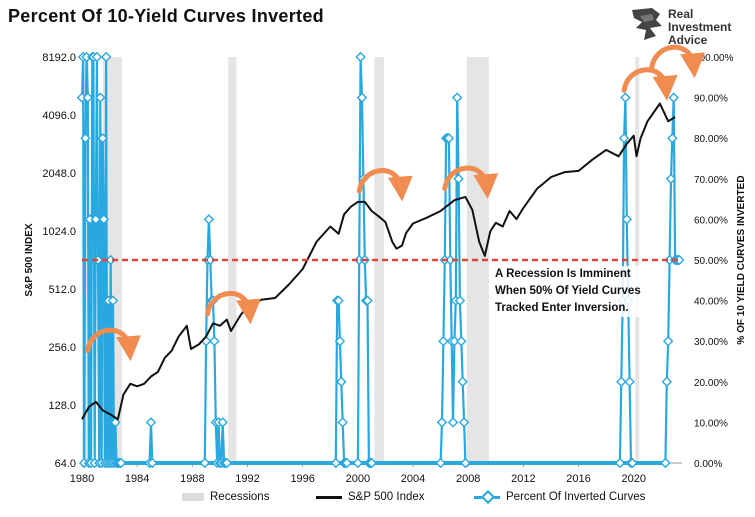 The image size is (755, 517). Describe the element at coordinates (741, 259) in the screenshot. I see `y-right-axis-label: % OF 10 YIELD CURVES INVERTED` at that location.